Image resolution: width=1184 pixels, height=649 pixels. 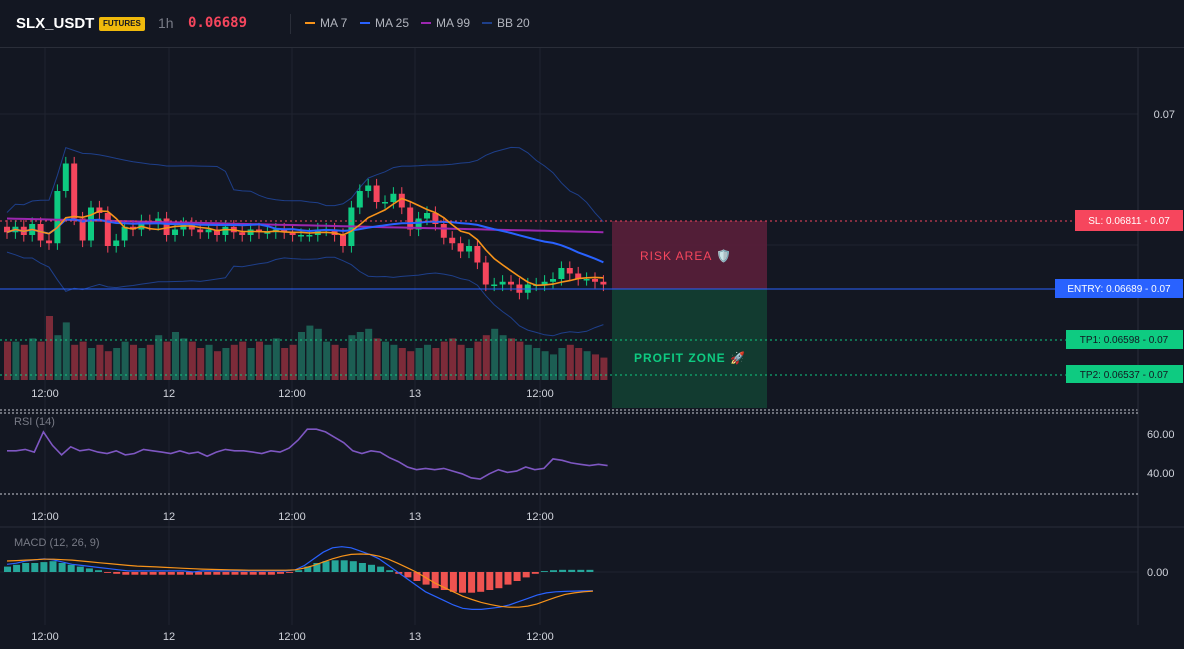 What do you see at coordinates (310, 23) in the screenshot?
I see `ma7-swatch` at bounding box center [310, 23].